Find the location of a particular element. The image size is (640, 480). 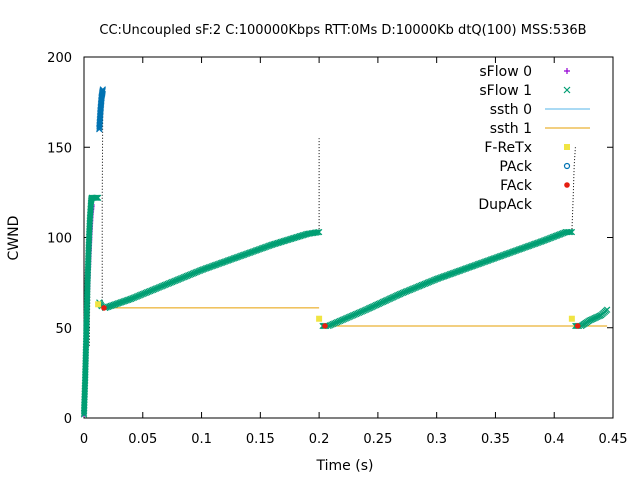

y-tick-label: 100 is located at coordinates (59, 239).